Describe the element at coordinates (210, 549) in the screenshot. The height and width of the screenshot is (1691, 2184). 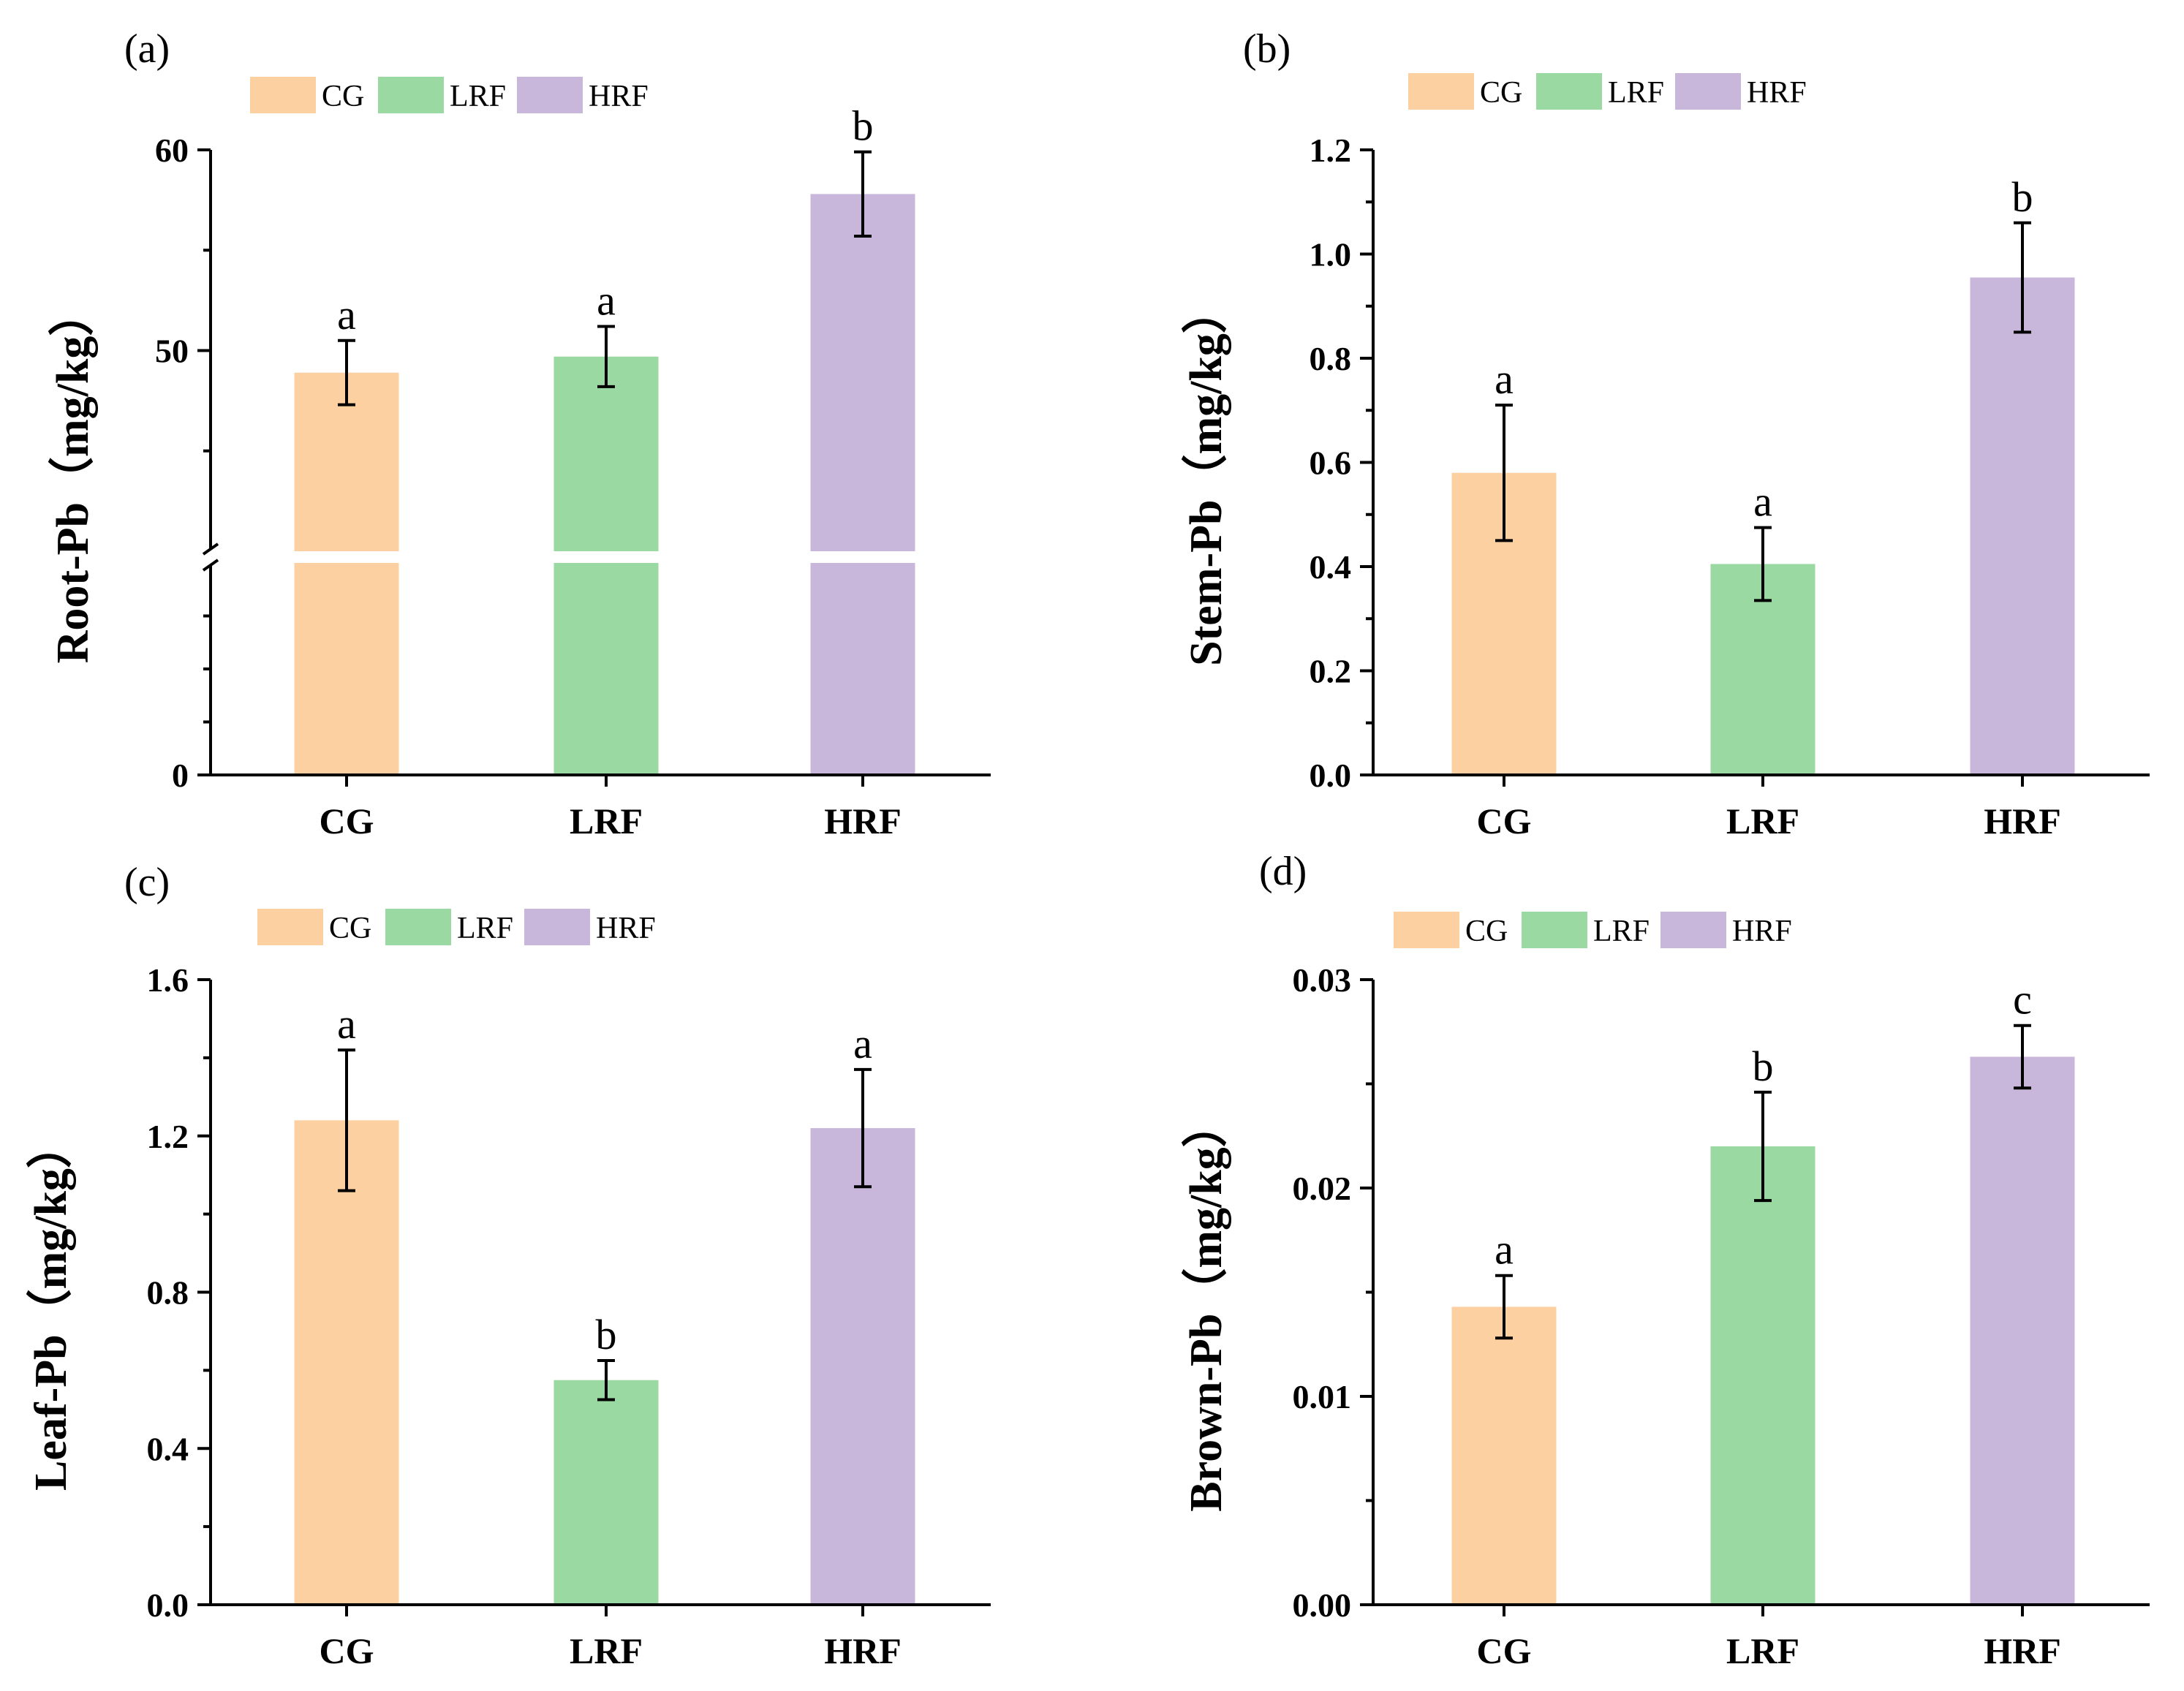
I see `axis-break-mark` at that location.